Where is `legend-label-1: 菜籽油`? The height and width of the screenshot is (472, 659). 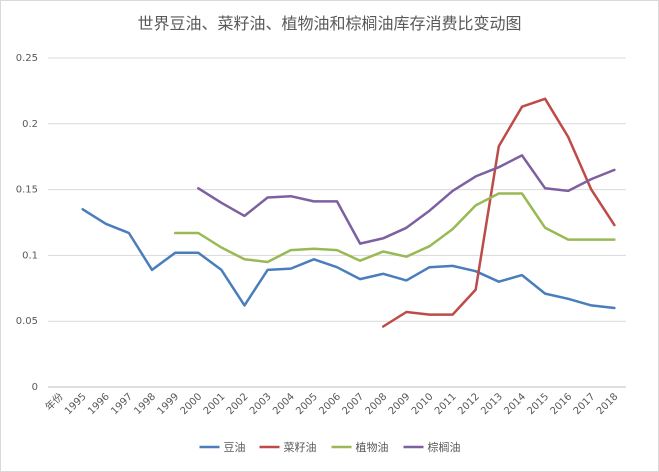 legend-label-1: 菜籽油 is located at coordinates (300, 447).